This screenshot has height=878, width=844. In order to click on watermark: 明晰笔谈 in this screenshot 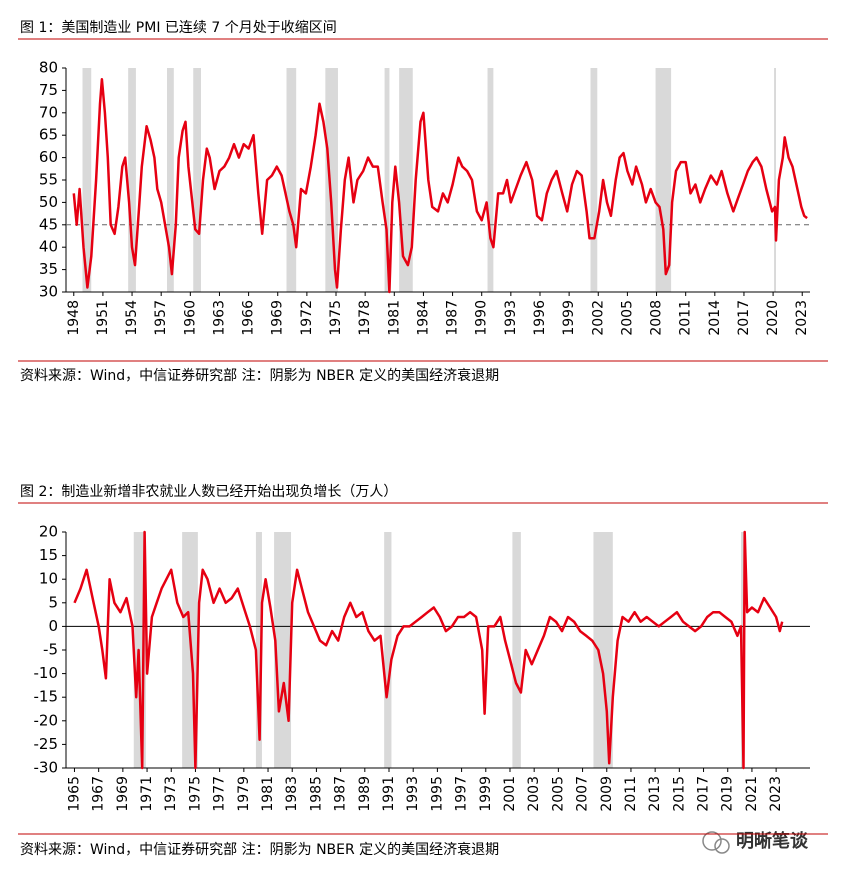, I will do `click(755, 842)`.